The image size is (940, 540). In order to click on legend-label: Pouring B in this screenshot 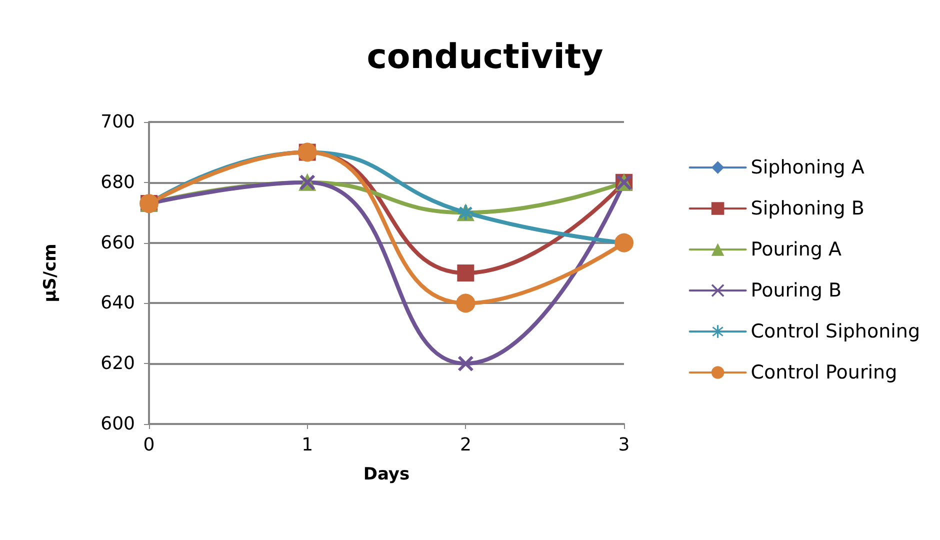, I will do `click(796, 291)`.